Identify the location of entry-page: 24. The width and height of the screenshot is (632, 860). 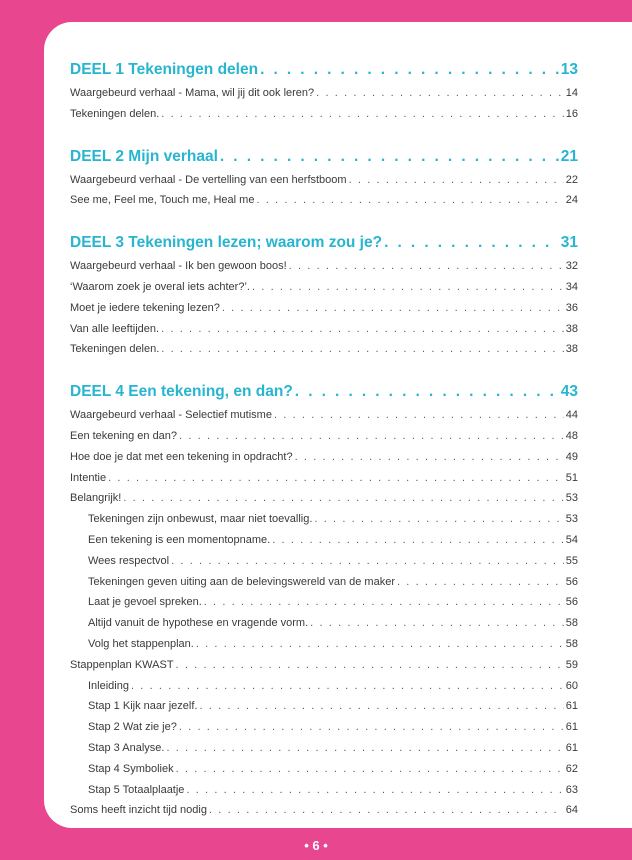
(571, 200).